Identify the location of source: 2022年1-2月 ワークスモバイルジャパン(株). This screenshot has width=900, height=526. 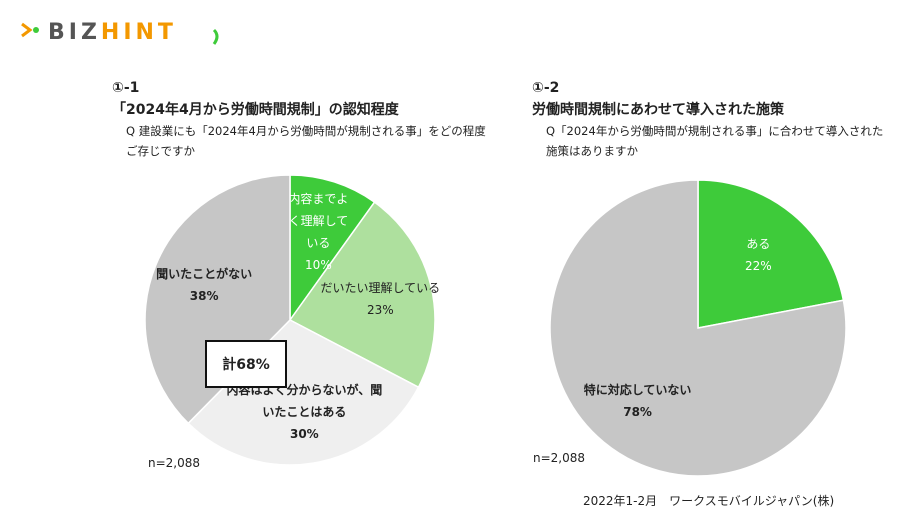
(709, 501).